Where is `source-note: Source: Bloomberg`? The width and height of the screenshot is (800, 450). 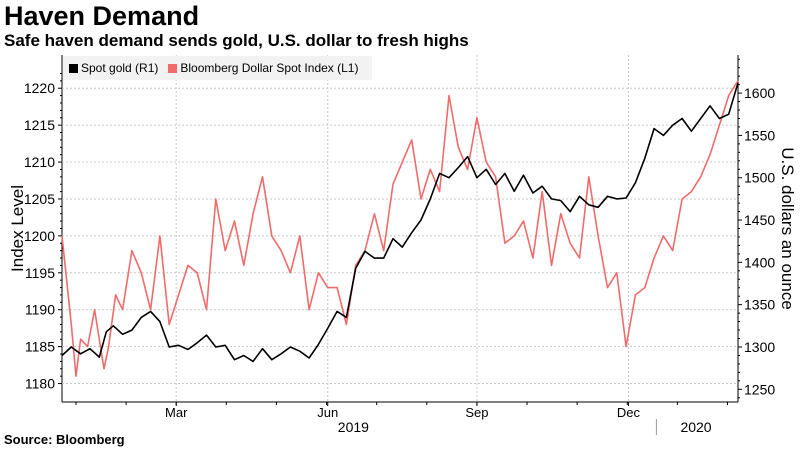 source-note: Source: Bloomberg is located at coordinates (64, 439).